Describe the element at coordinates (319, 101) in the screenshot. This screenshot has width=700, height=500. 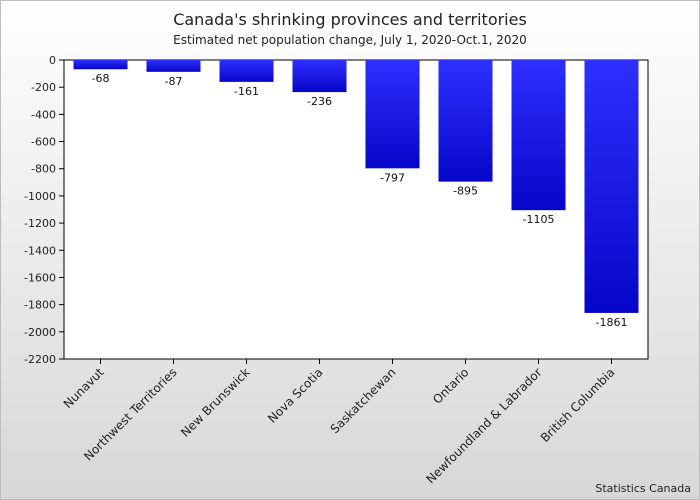
I see `bar-value-label: -236` at that location.